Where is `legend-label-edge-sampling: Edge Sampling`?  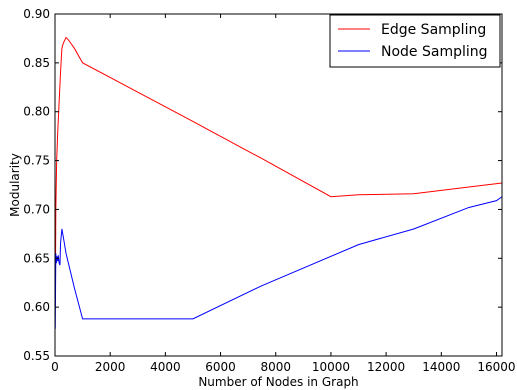 legend-label-edge-sampling: Edge Sampling is located at coordinates (433, 30).